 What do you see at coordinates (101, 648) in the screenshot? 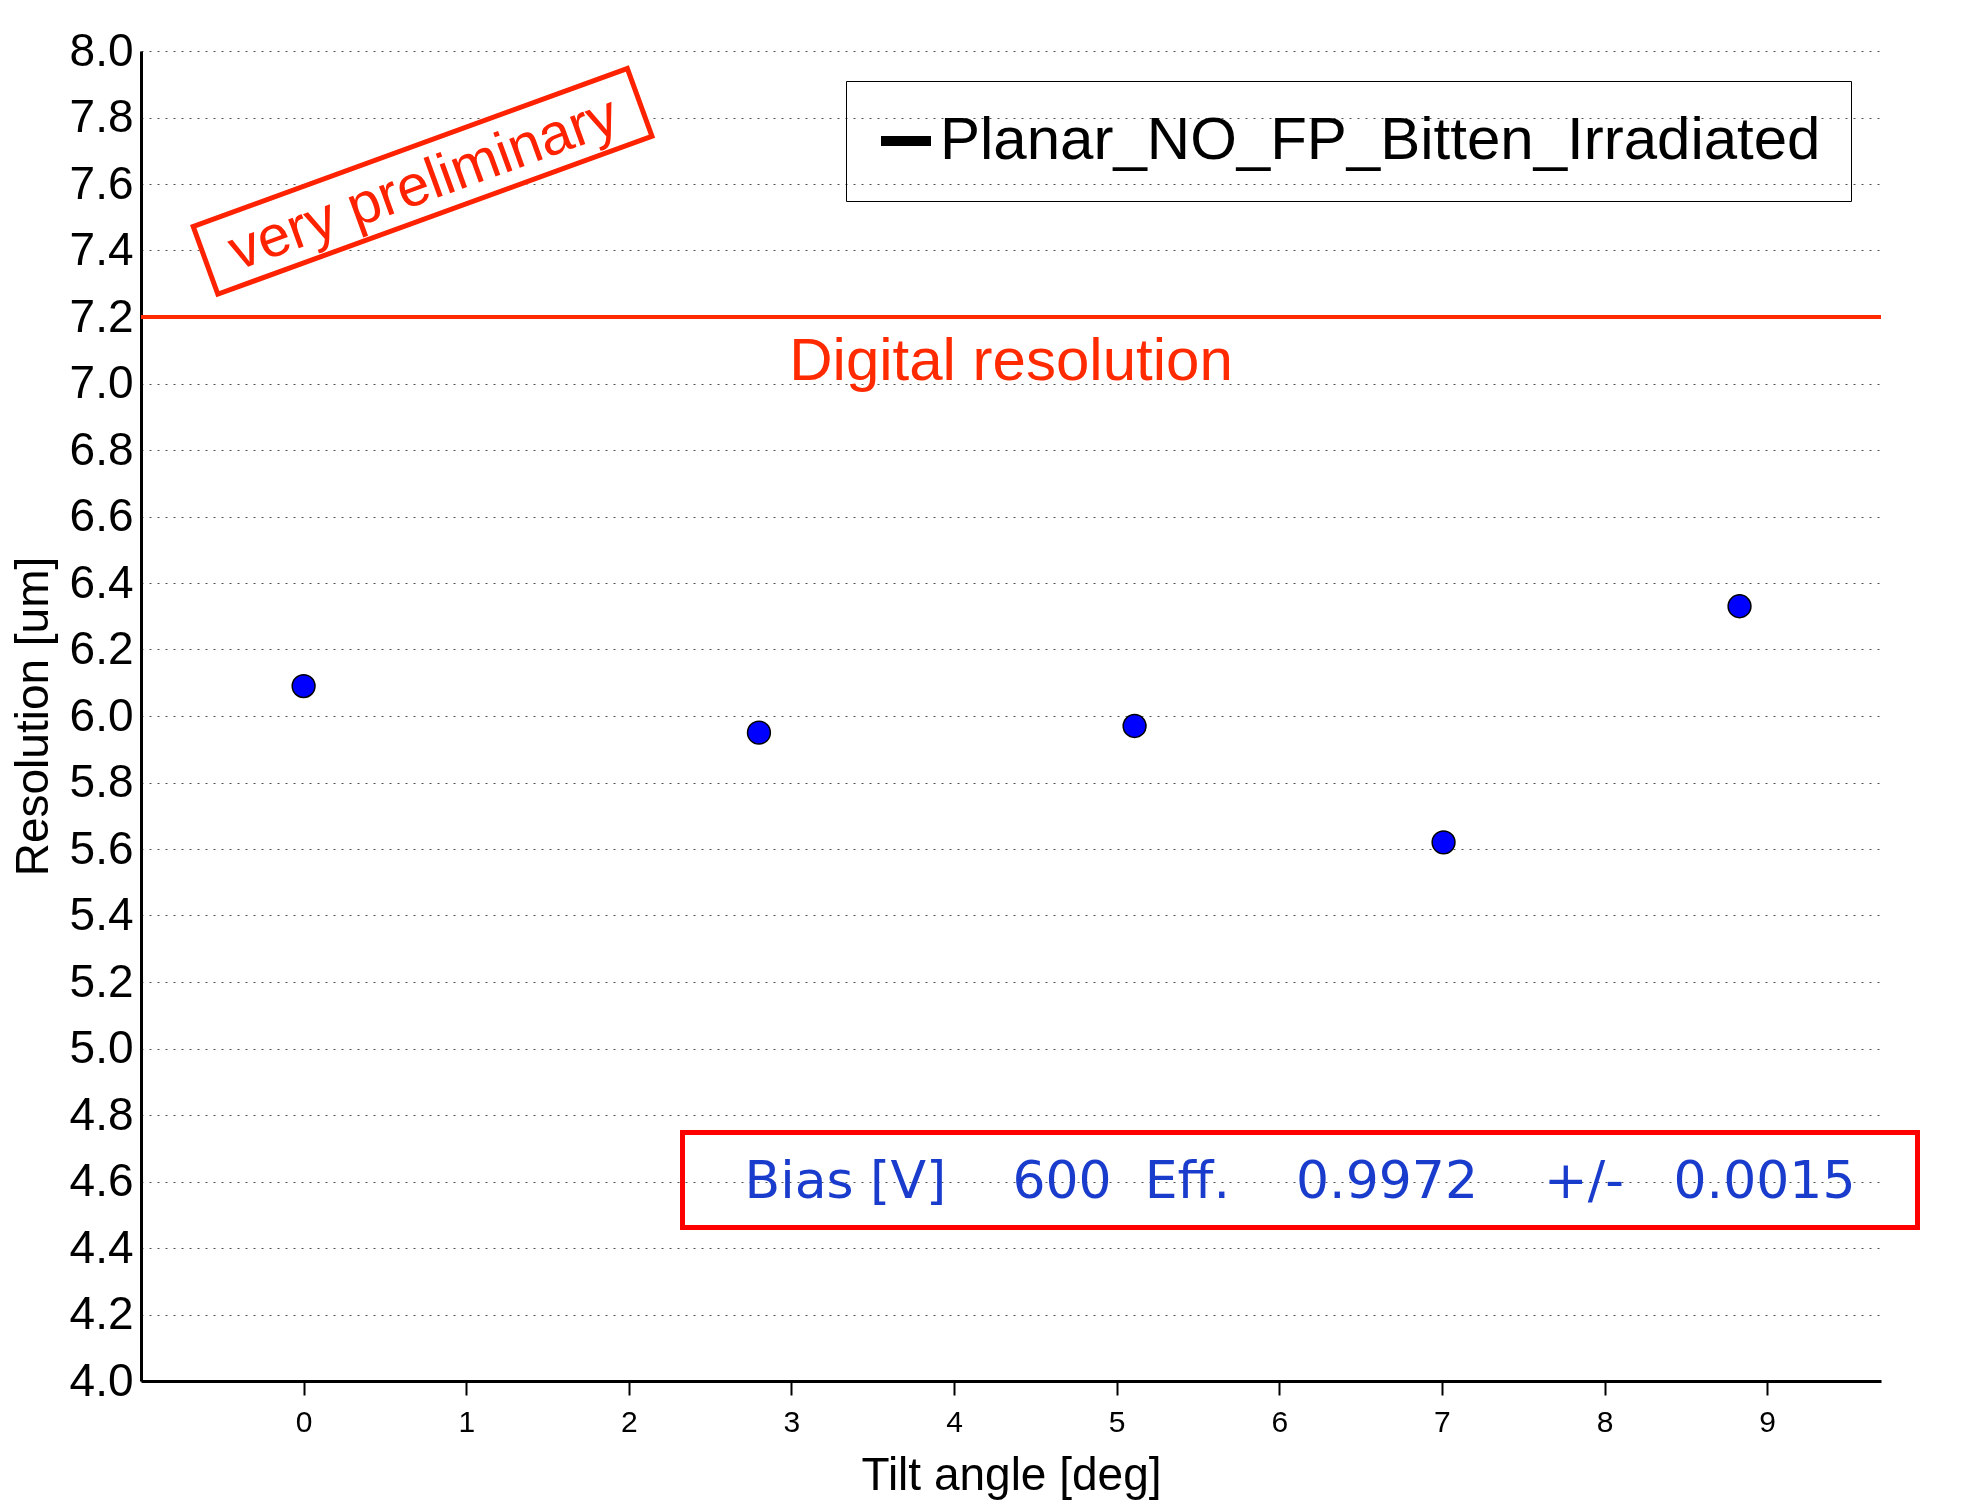
I see `y-tick-label: 6.2` at bounding box center [101, 648].